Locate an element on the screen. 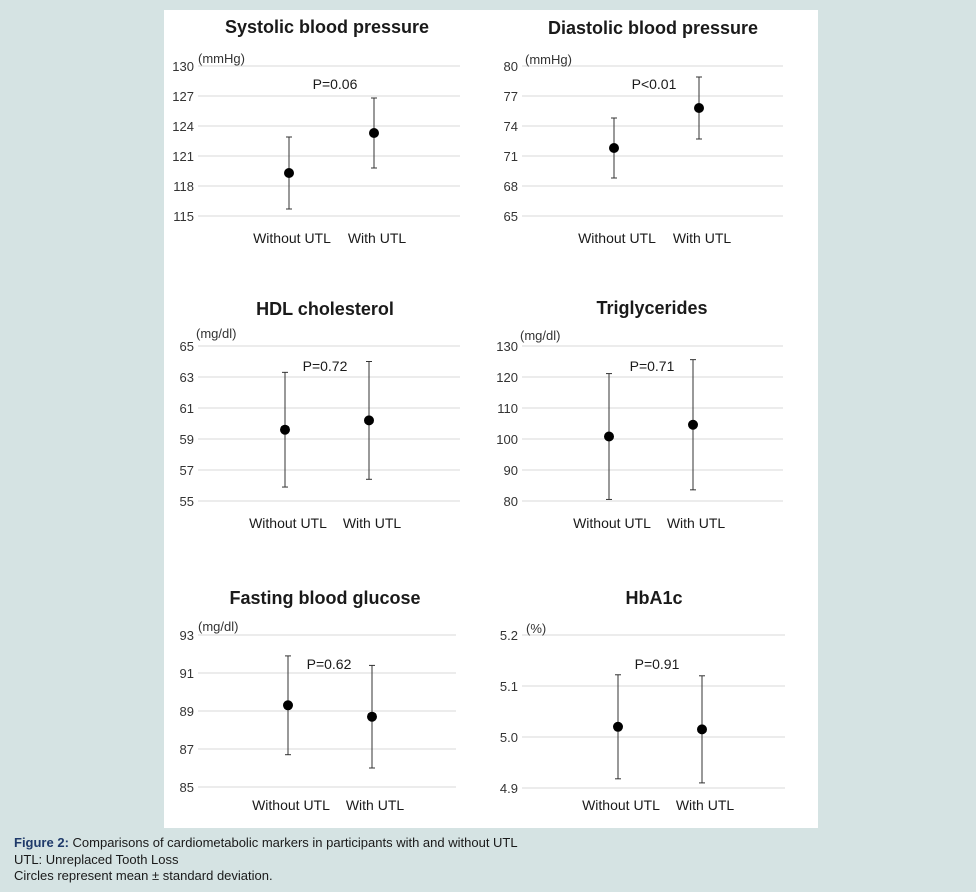  y-tick-label: 5.1 is located at coordinates (509, 686).